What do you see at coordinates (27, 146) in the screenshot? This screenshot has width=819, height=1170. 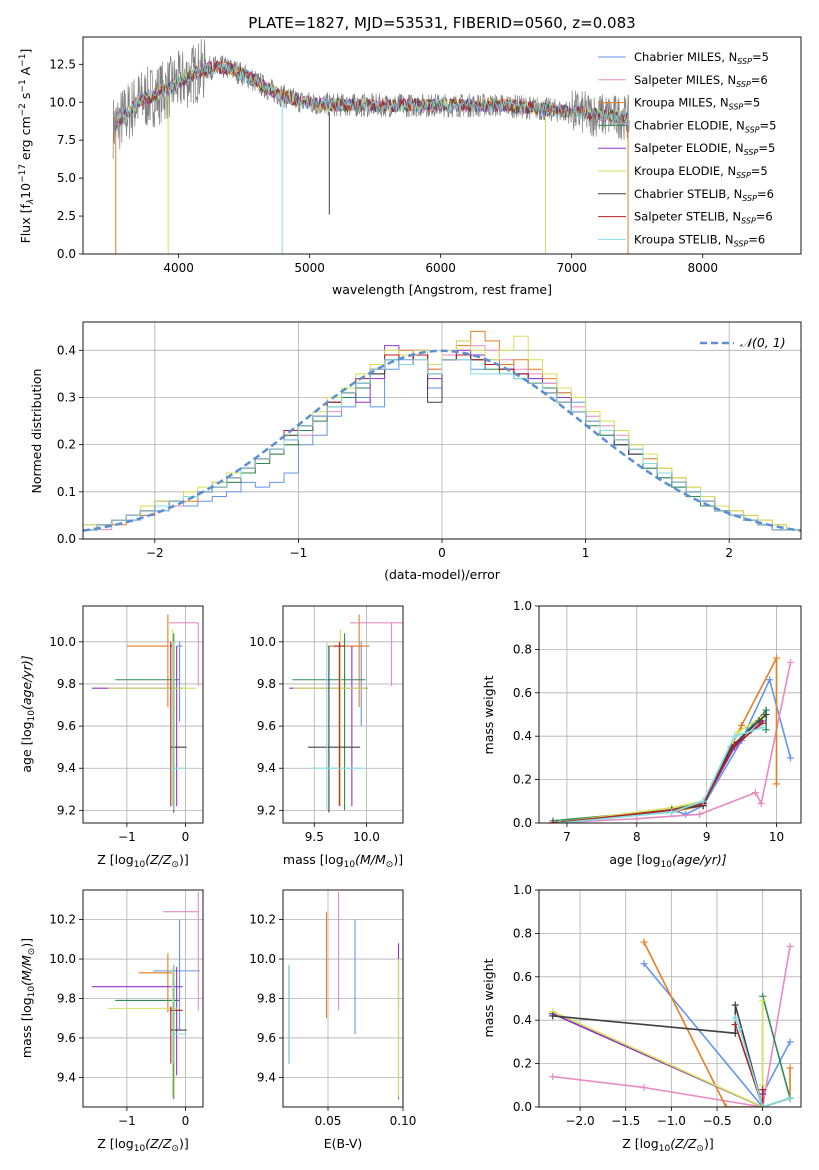 I see `spectrum-y-label: Flux [fλ10−17 erg cm−2 s−1 A−1]` at bounding box center [27, 146].